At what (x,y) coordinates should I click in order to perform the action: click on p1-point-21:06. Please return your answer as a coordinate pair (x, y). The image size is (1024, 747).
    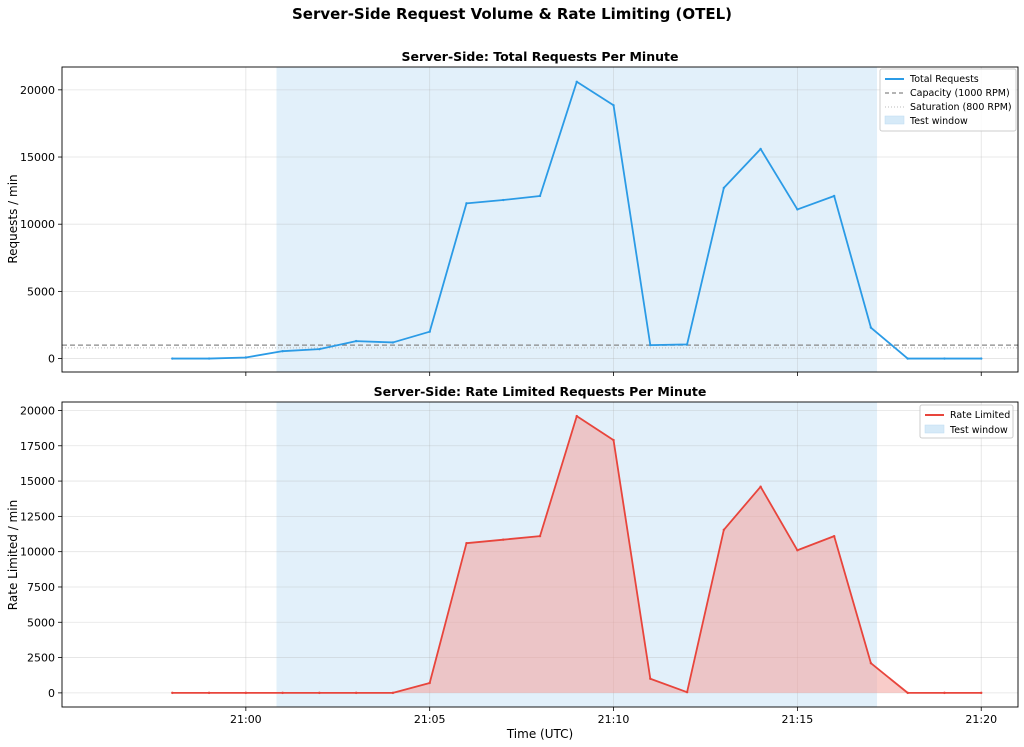
    Looking at the image, I should click on (466, 543).